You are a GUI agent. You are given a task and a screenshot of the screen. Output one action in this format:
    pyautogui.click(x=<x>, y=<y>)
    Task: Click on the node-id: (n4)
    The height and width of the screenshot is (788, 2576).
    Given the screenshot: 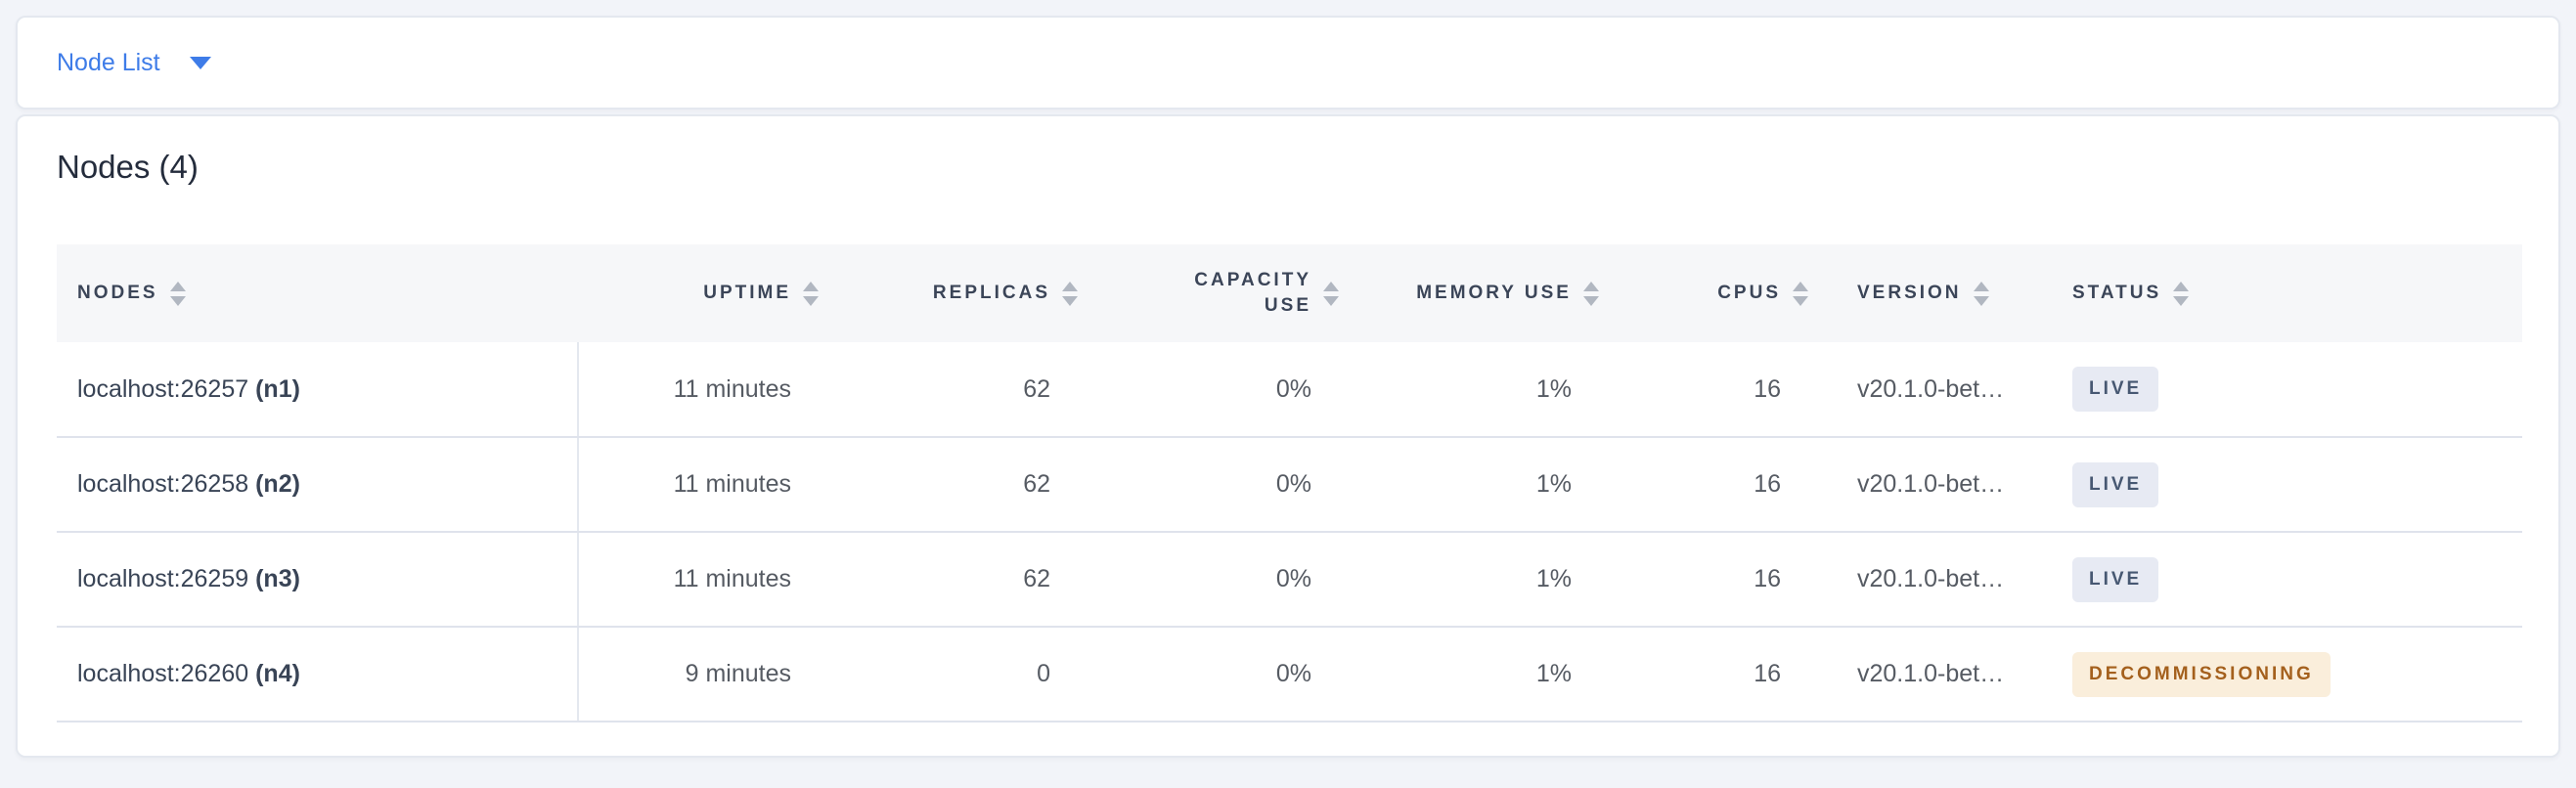 What is the action you would take?
    pyautogui.click(x=277, y=673)
    